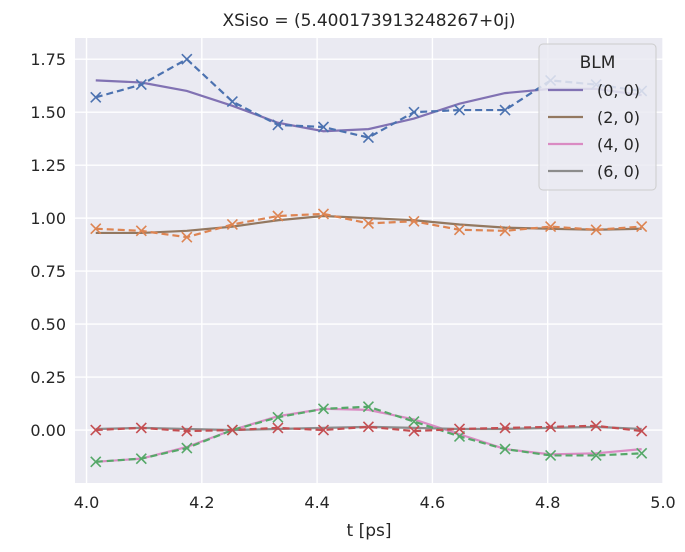  What do you see at coordinates (369, 531) in the screenshot?
I see `x-axis-label: t [ps]` at bounding box center [369, 531].